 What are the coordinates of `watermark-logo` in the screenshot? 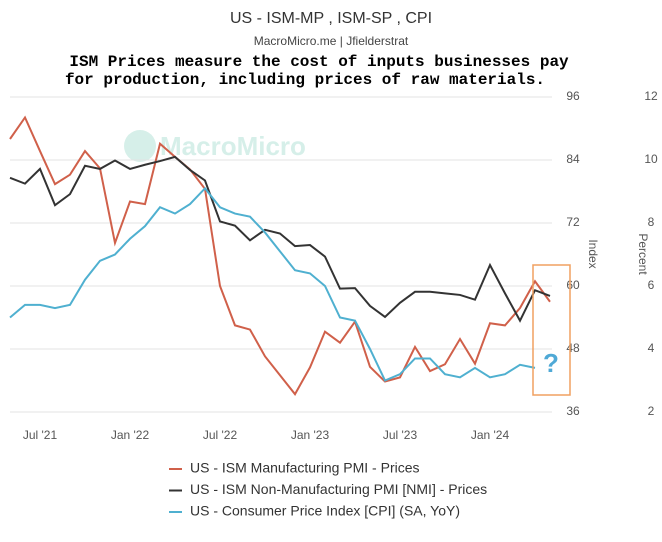 It's located at (140, 146).